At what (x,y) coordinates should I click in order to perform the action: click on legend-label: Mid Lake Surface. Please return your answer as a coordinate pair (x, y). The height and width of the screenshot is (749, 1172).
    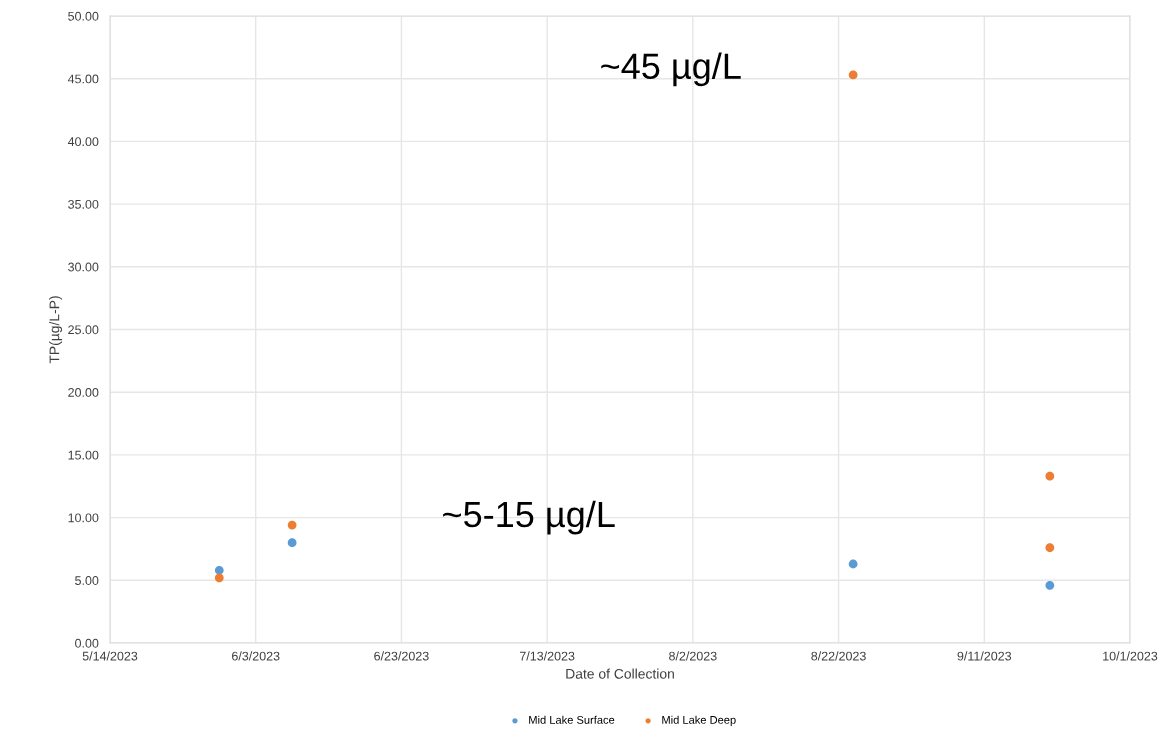
    Looking at the image, I should click on (572, 719).